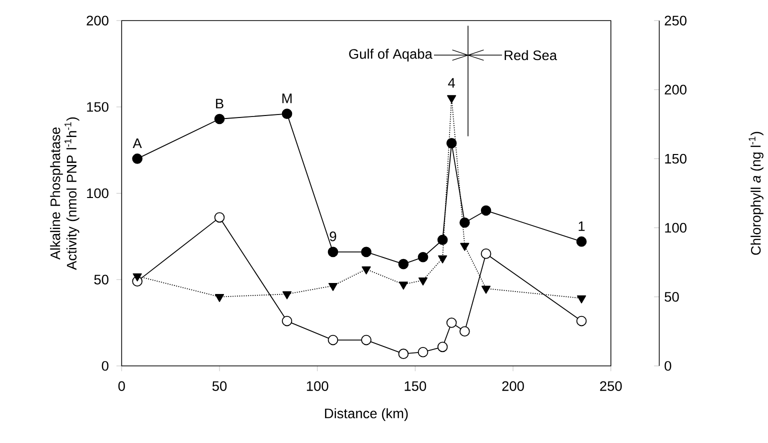  Describe the element at coordinates (317, 386) in the screenshot. I see `x-tick-label: 100` at that location.